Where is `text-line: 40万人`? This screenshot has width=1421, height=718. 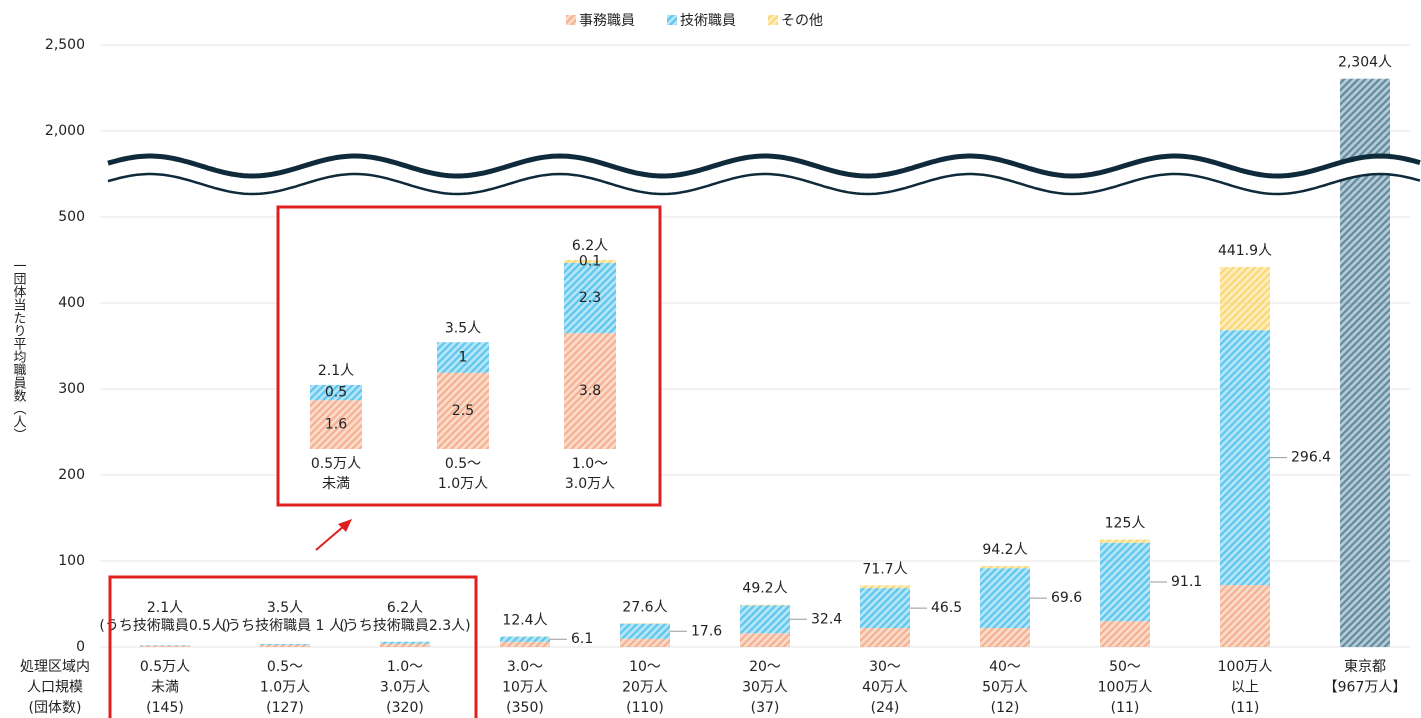 text-line: 40万人 is located at coordinates (885, 688).